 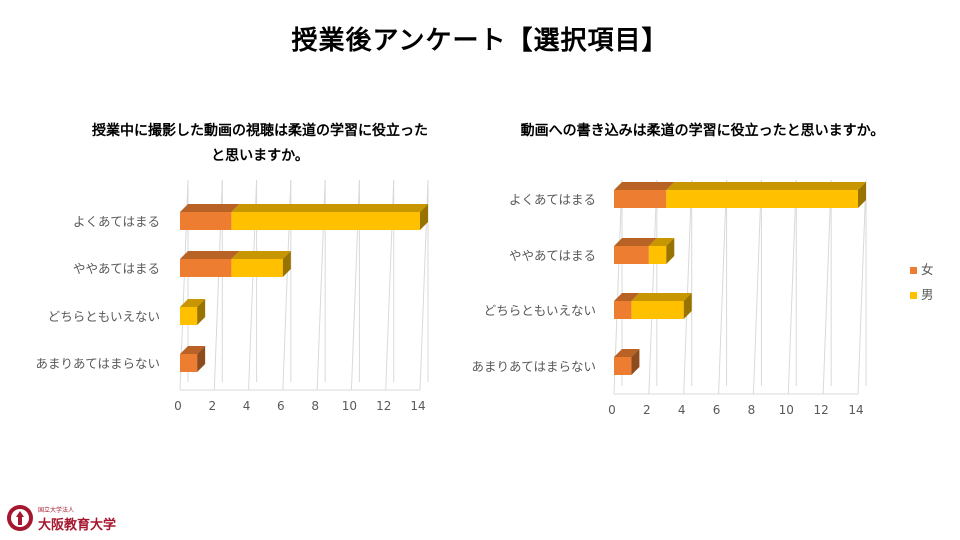 I want to click on university-logo: 国立大学法人 大阪教育大学, so click(x=66, y=519).